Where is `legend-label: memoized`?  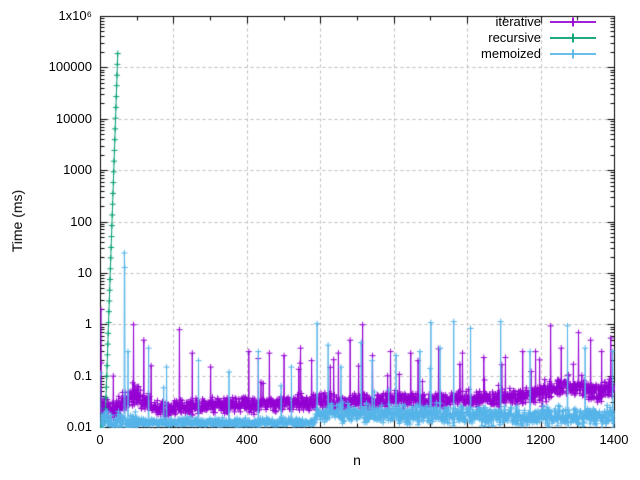 legend-label: memoized is located at coordinates (511, 53).